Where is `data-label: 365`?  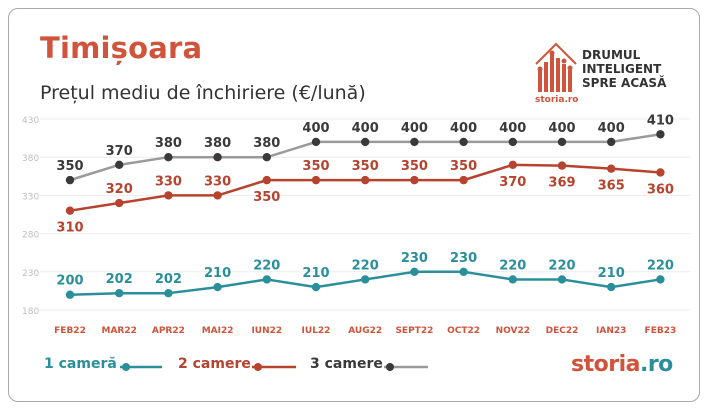
data-label: 365 is located at coordinates (611, 186).